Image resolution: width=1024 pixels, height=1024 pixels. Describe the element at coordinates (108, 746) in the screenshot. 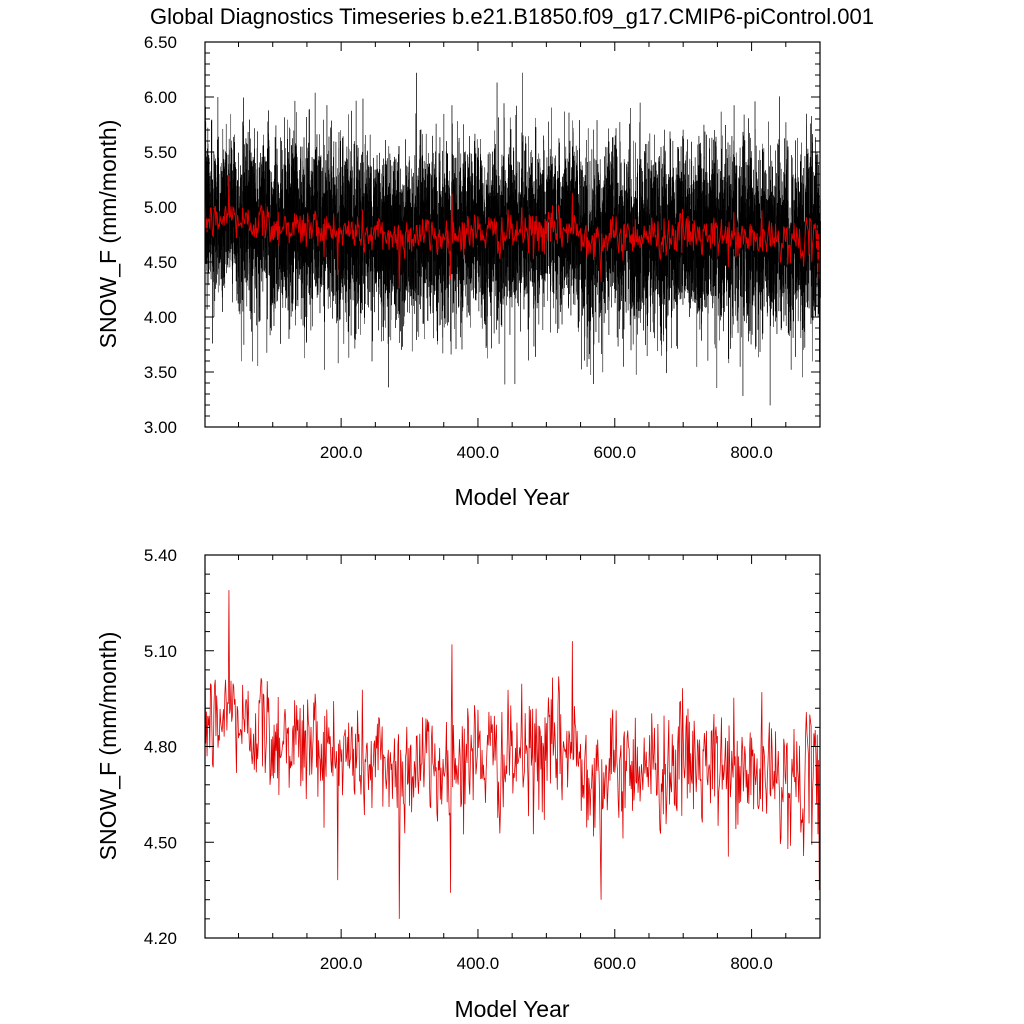

I see `bottom-y-axis-label: SNOW_F (mm/month)` at that location.